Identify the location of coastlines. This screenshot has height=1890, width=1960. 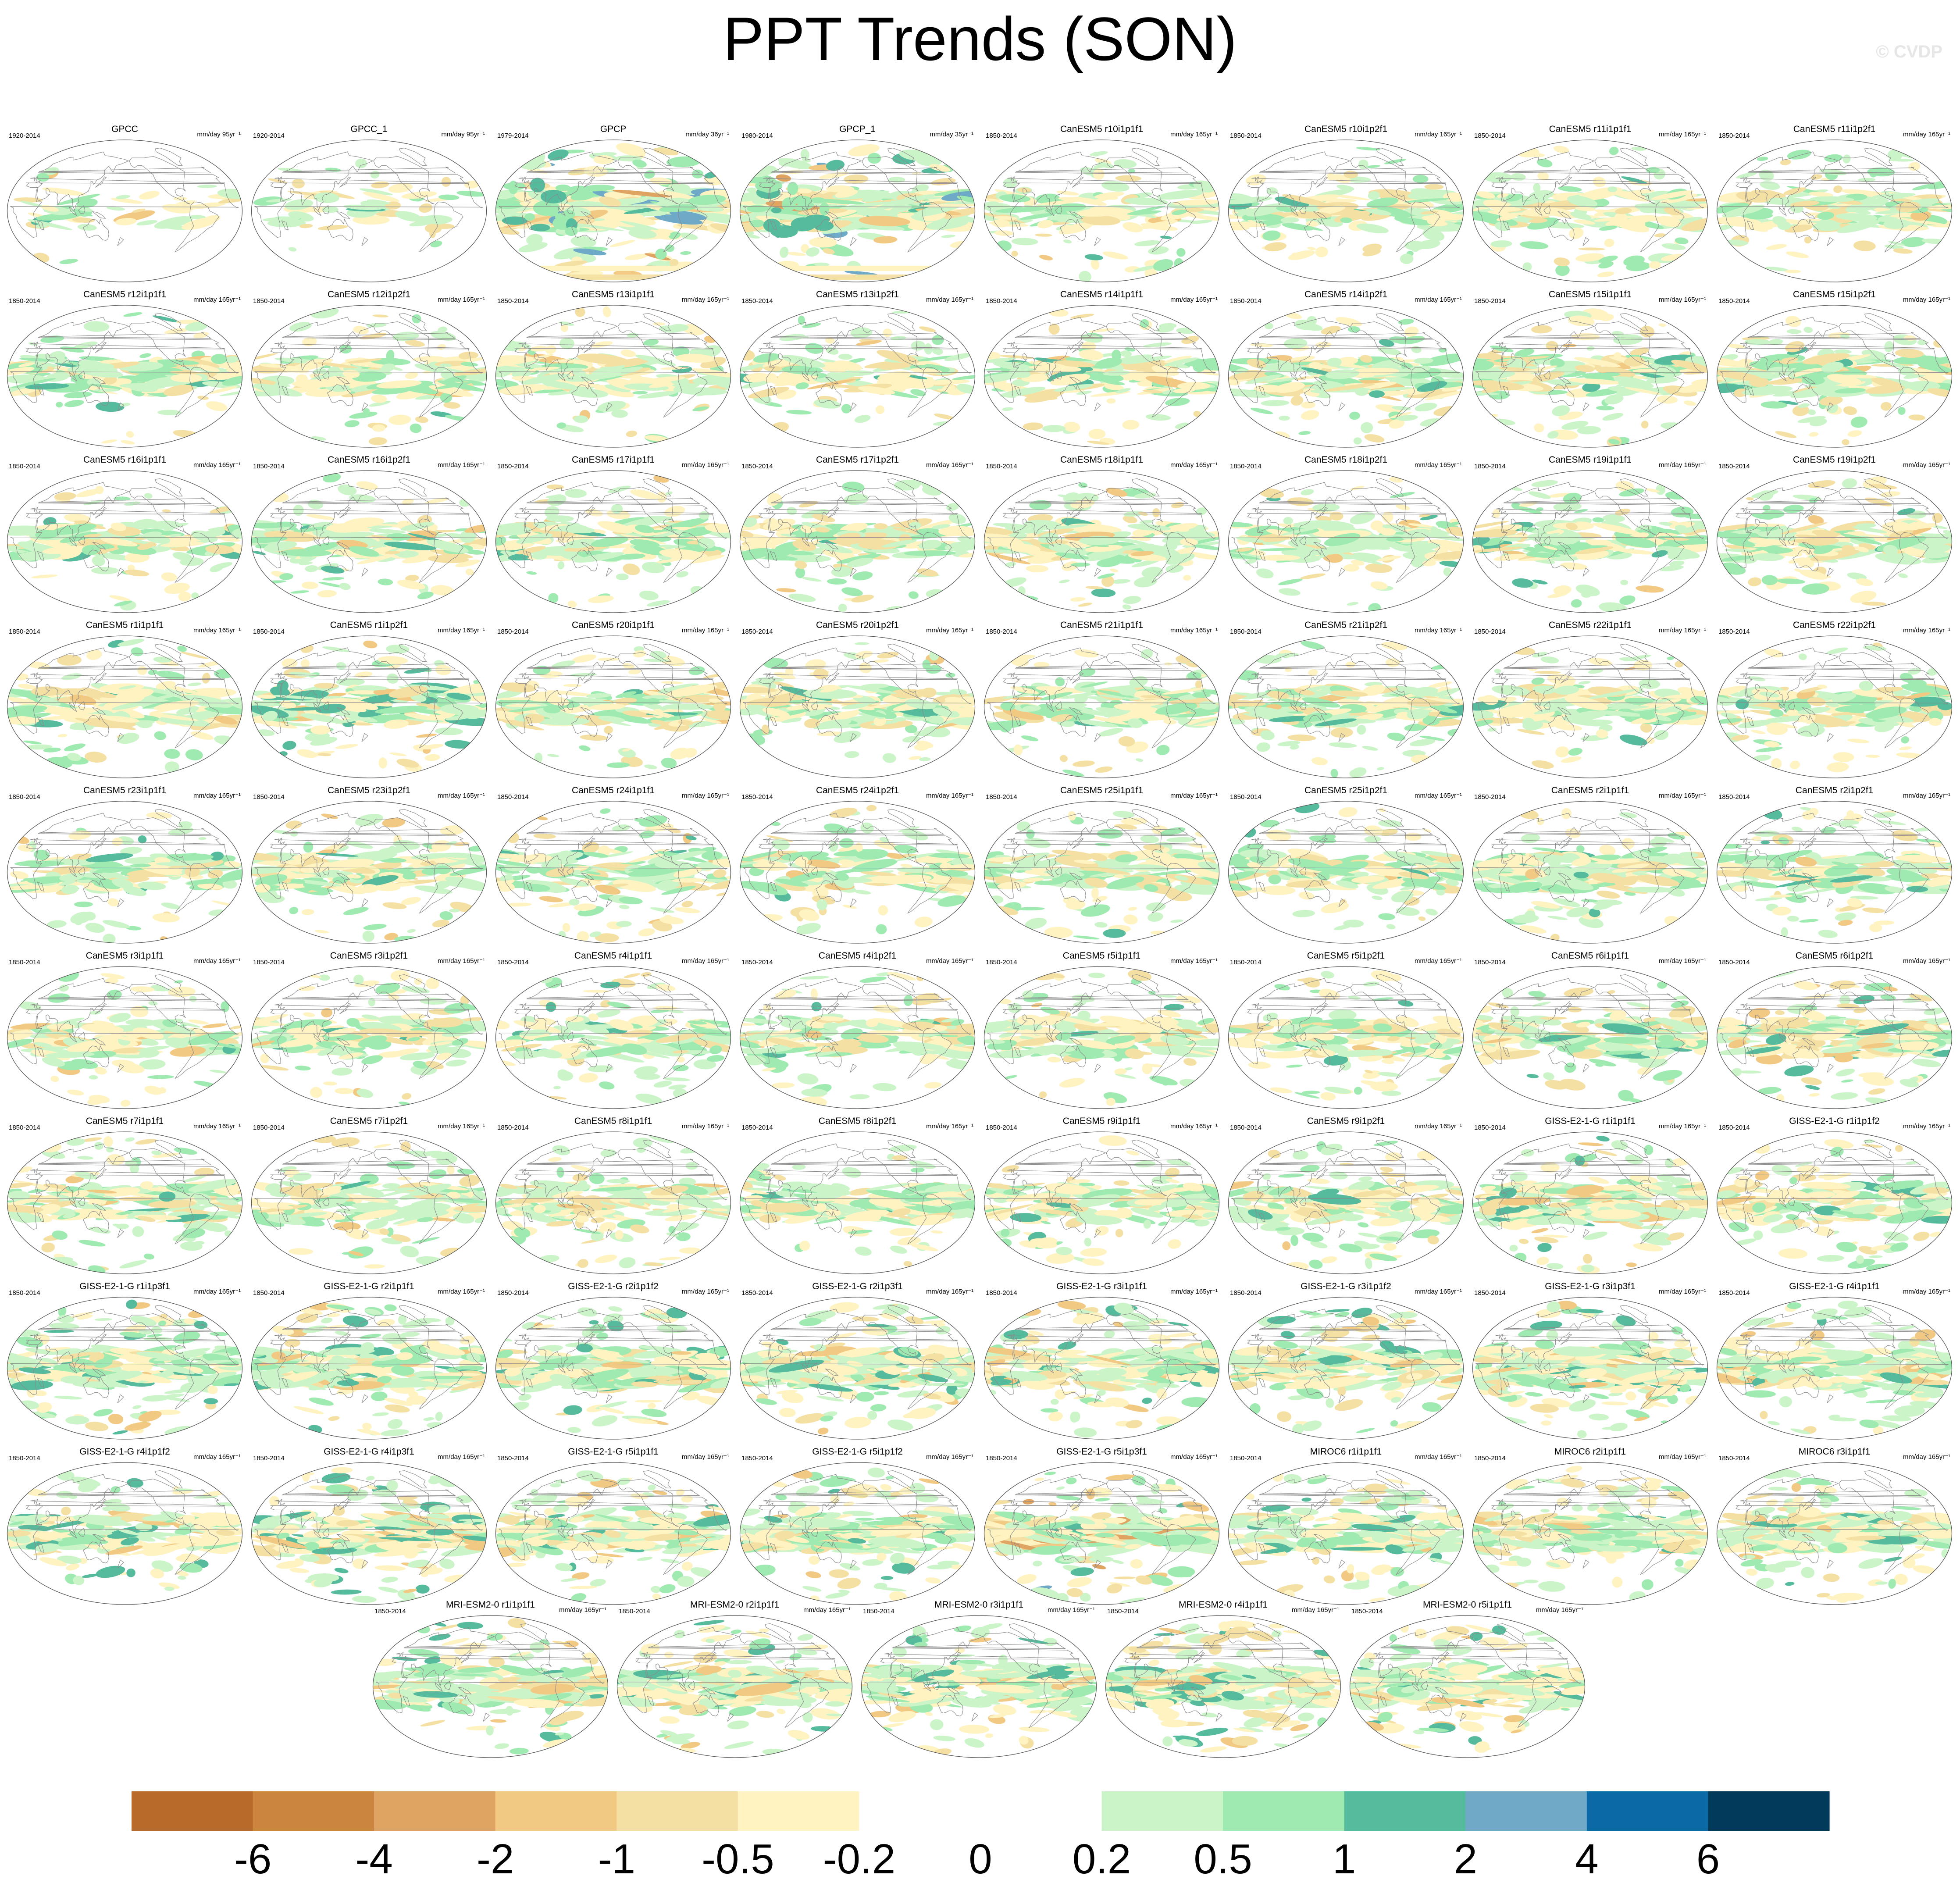
(369, 530).